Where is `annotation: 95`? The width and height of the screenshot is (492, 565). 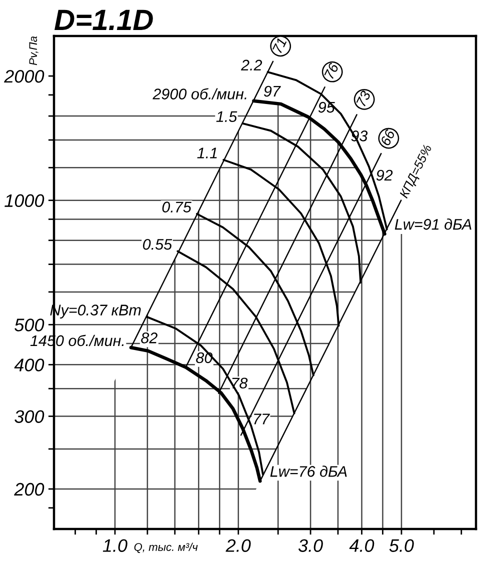 annotation: 95 is located at coordinates (326, 107).